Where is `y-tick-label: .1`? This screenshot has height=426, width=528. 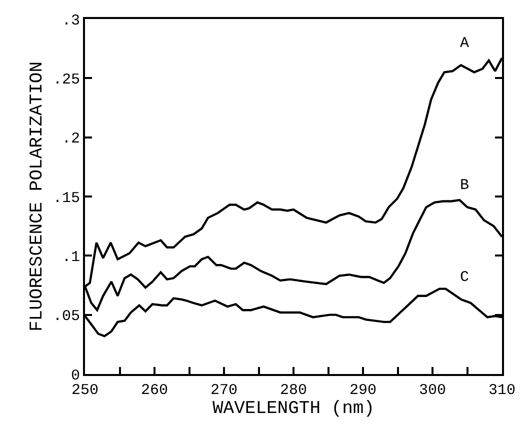
y-tick-label: .1 is located at coordinates (71, 257).